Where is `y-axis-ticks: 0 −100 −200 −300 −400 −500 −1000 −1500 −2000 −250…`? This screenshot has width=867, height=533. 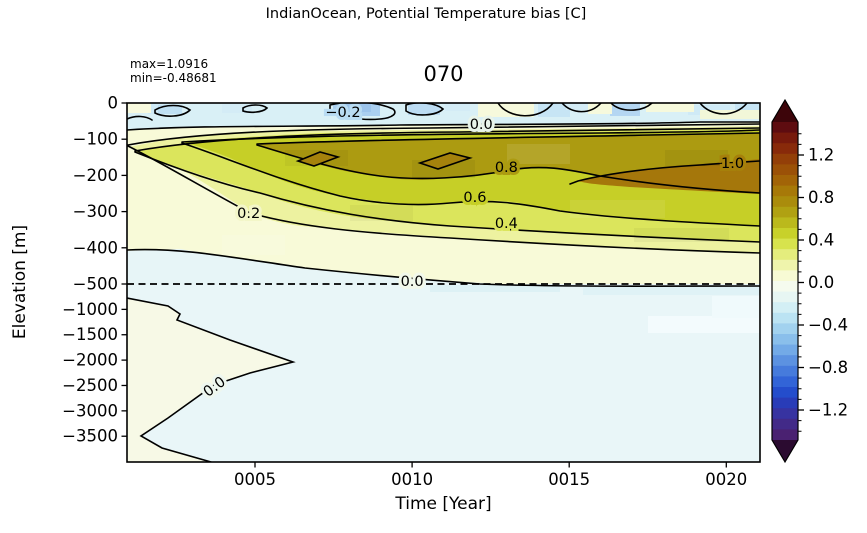 y-axis-ticks: 0 −100 −200 −300 −400 −500 −1000 −1500 −2000 −250… is located at coordinates (94, 270).